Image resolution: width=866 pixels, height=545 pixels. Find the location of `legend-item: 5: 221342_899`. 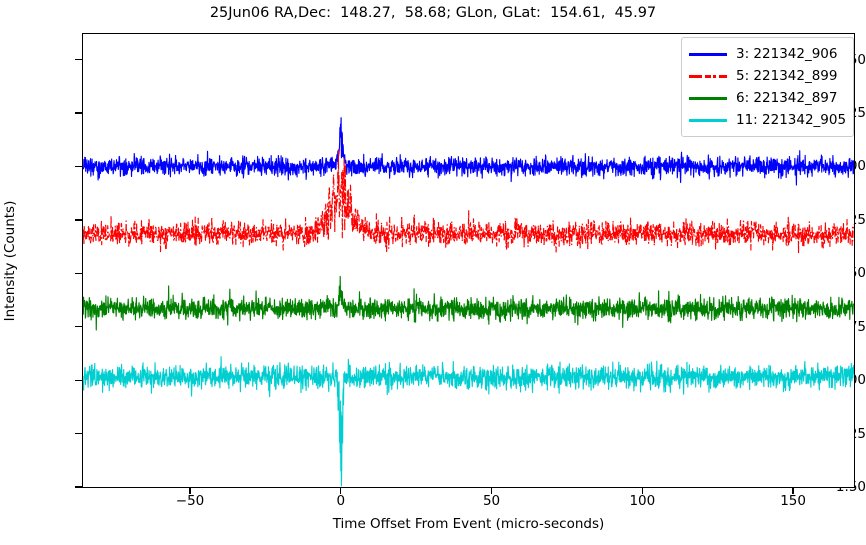

legend-item: 5: 221342_899 is located at coordinates (767, 76).